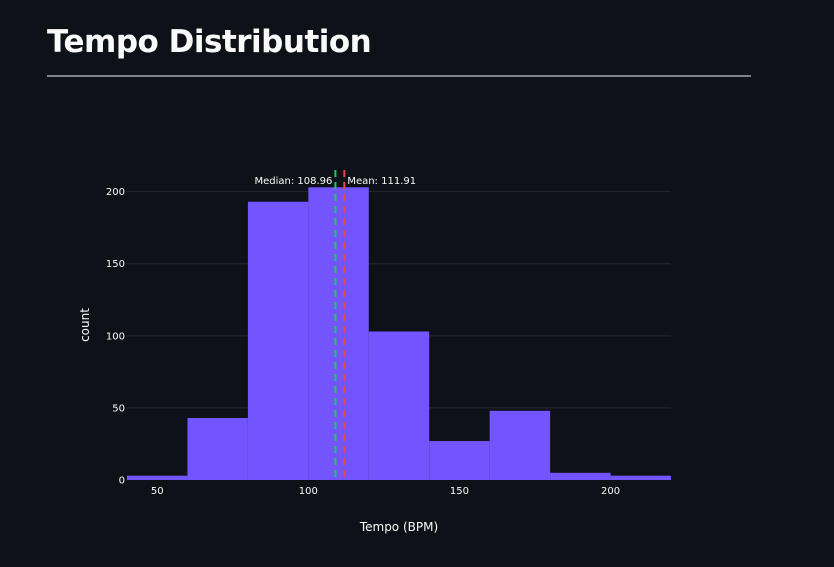 The width and height of the screenshot is (834, 567). Describe the element at coordinates (85, 325) in the screenshot. I see `y-axis-title: count` at that location.